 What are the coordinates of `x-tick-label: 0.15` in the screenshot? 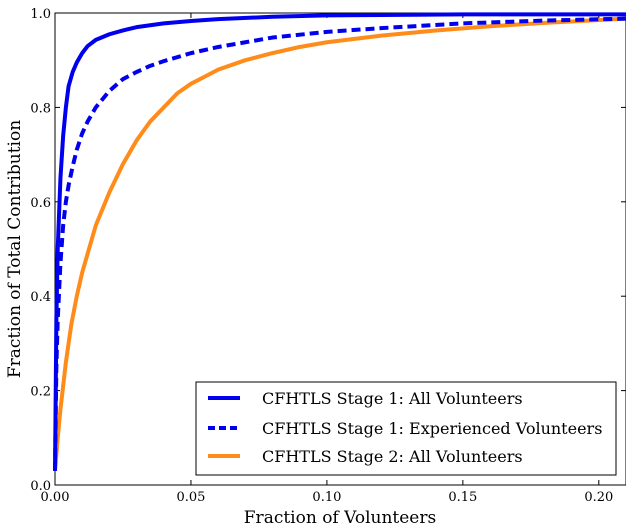 It's located at (462, 497).